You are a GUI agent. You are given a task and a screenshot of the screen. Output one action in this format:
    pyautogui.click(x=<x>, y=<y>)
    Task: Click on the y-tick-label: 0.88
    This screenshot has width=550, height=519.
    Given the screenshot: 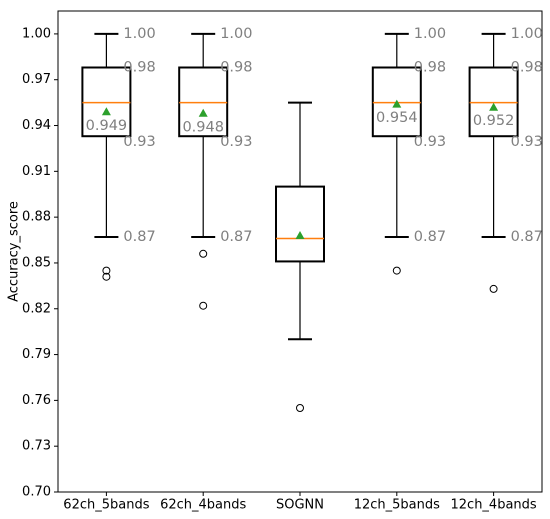 What is the action you would take?
    pyautogui.click(x=36, y=217)
    